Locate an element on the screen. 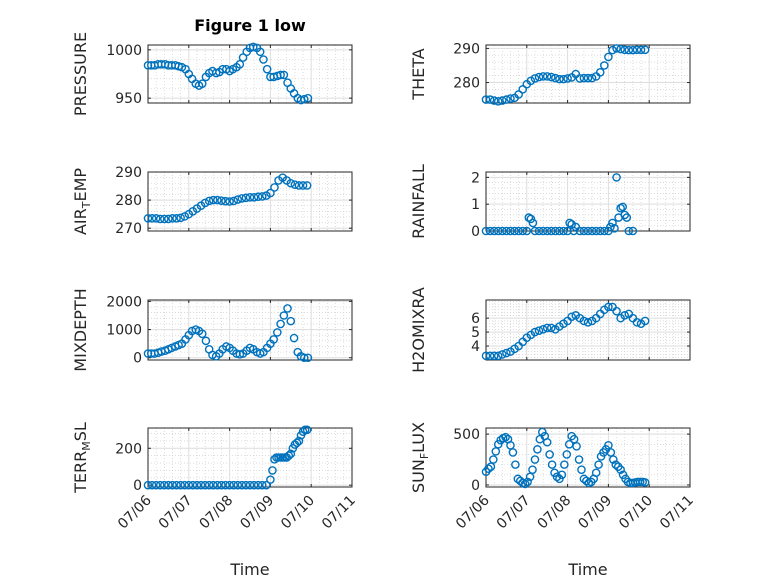  x-tick-label: 07/11 is located at coordinates (339, 513).